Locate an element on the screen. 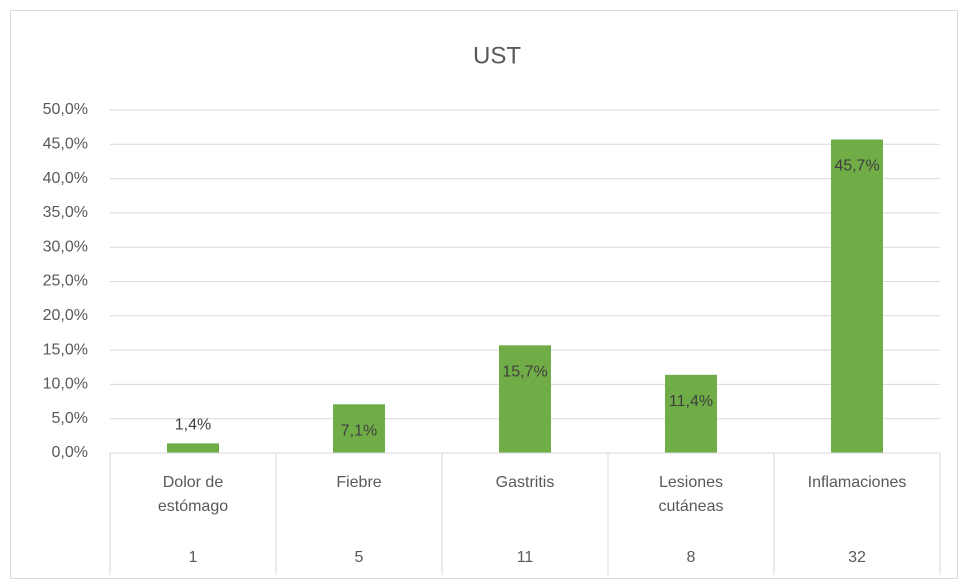 The image size is (960, 581). data-label: 1,4% is located at coordinates (193, 425).